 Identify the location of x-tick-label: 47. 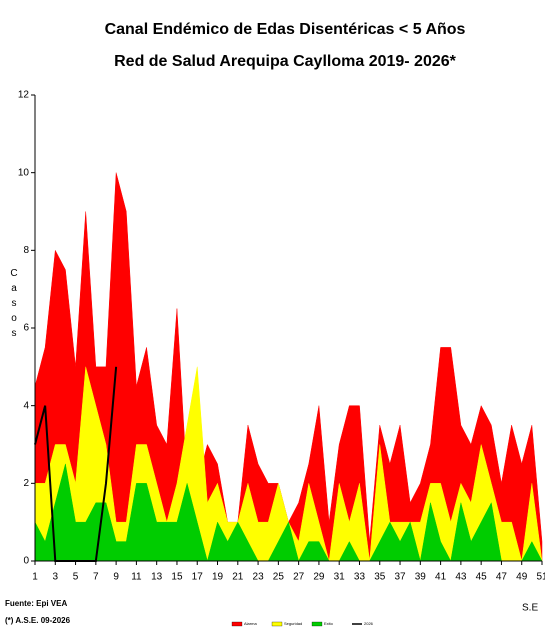
(502, 577).